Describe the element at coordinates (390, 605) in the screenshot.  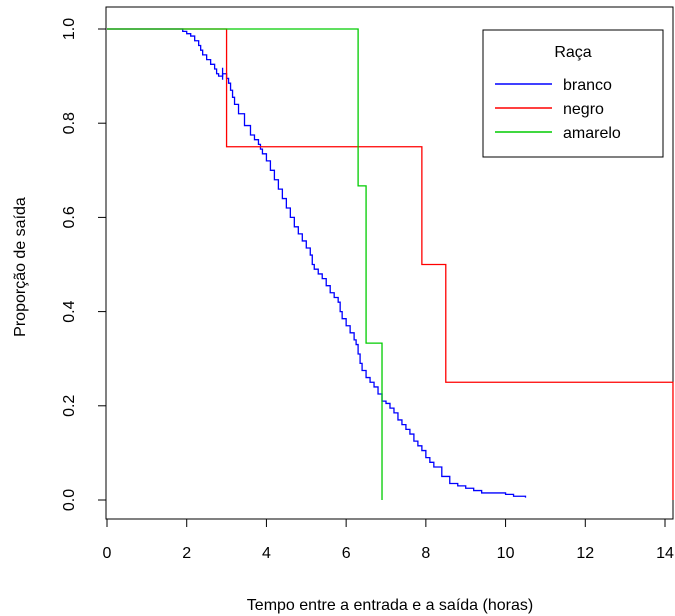
I see `x-axis-title: Tempo entre a entrada e a saída (horas)` at that location.